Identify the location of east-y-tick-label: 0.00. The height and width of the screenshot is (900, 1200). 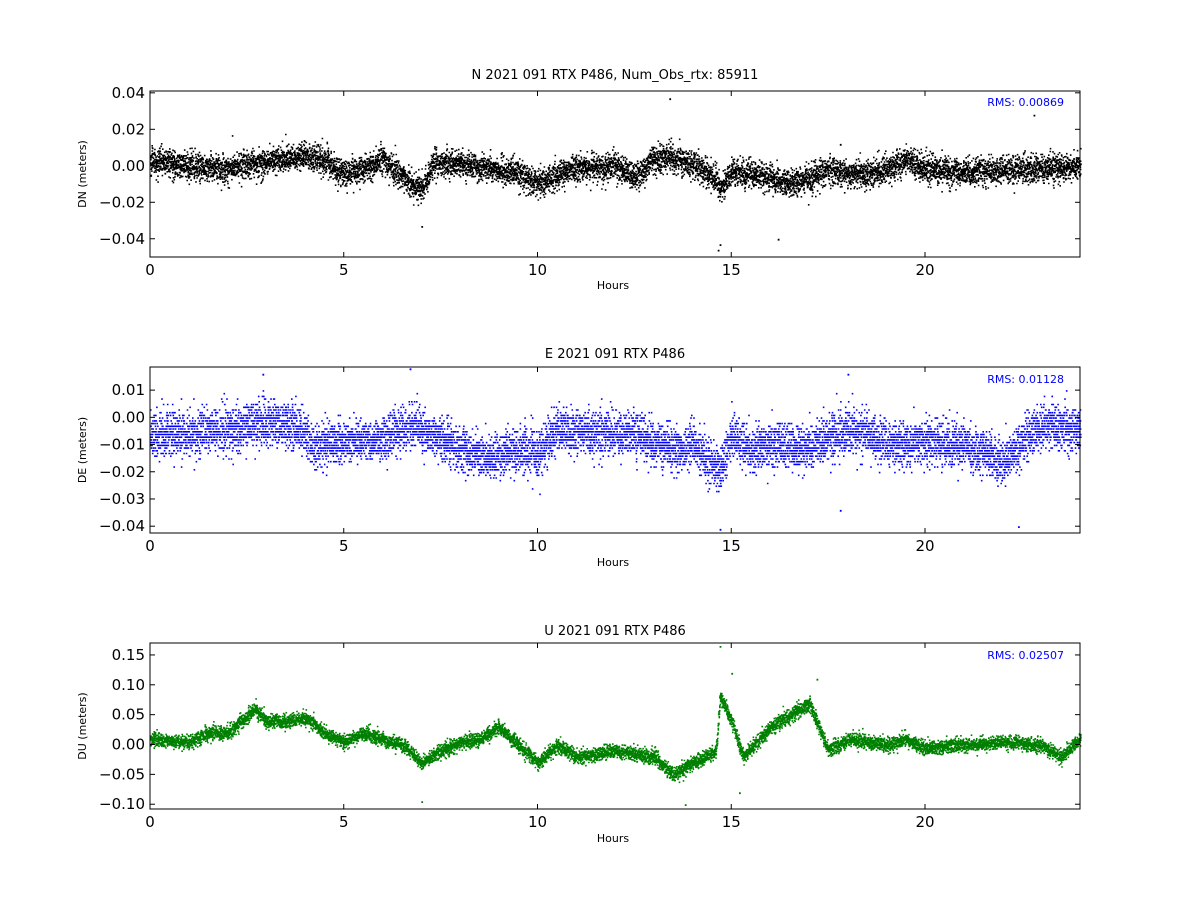
(128, 417).